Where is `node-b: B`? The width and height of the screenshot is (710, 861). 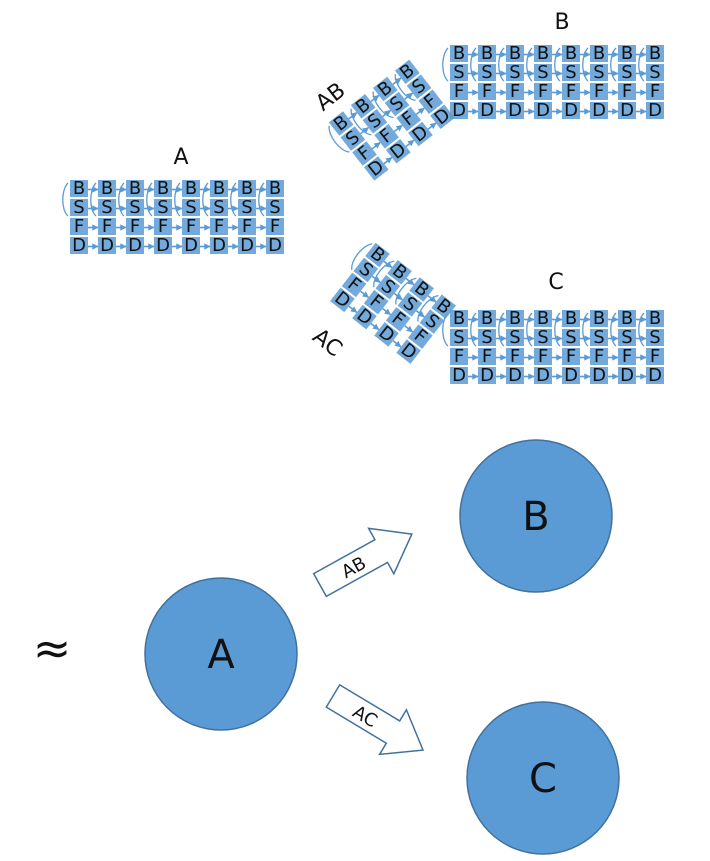
node-b: B is located at coordinates (536, 516).